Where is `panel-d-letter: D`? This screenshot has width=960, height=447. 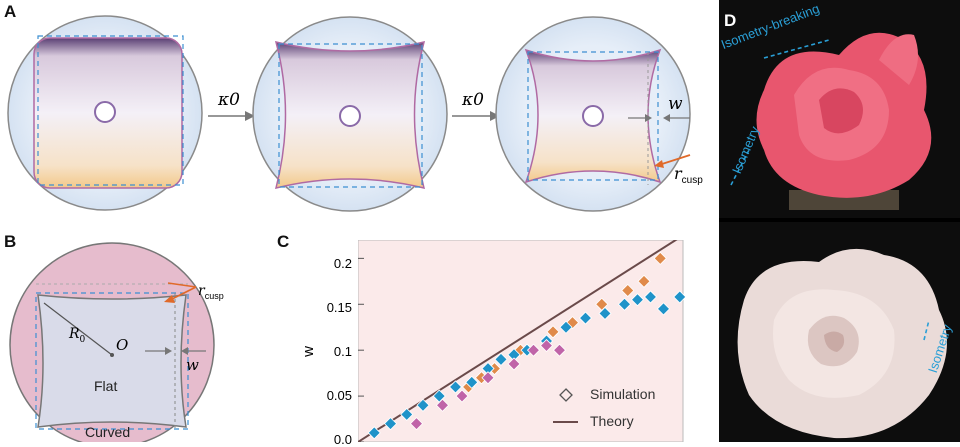 panel-d-letter: D is located at coordinates (730, 20).